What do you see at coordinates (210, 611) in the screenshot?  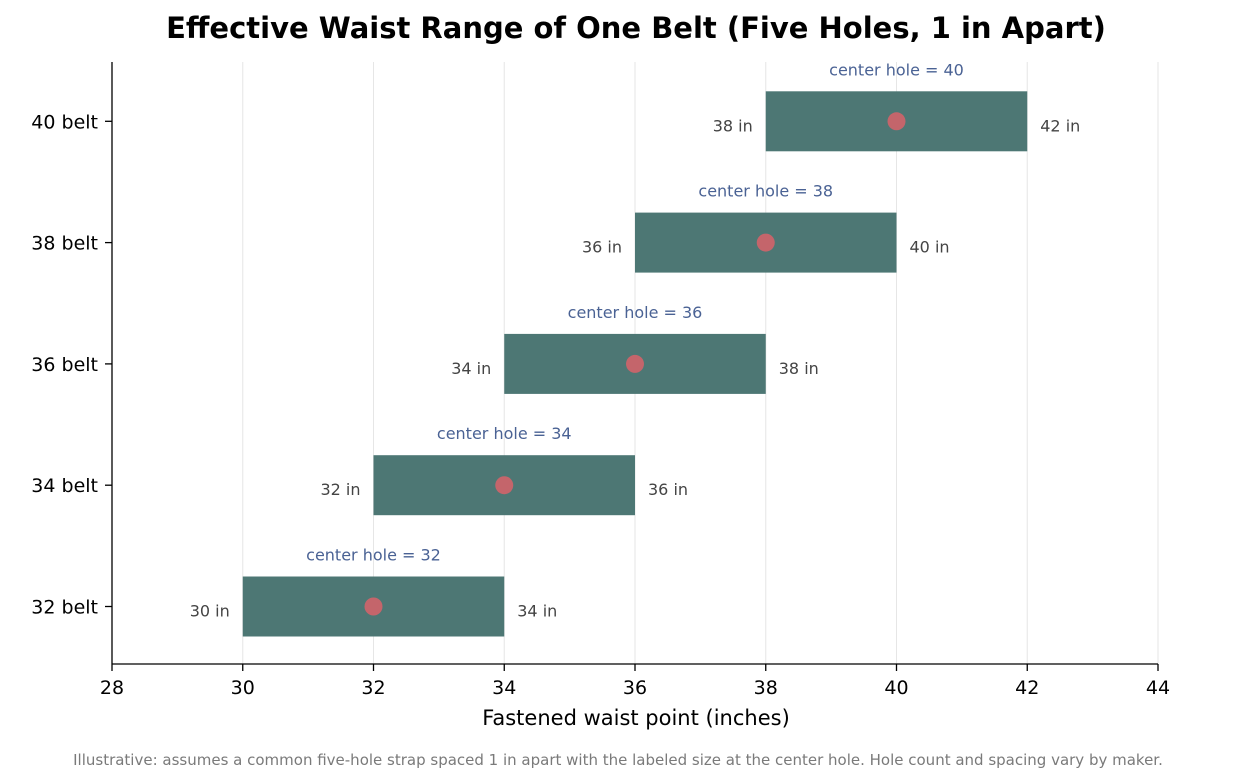 I see `range-start-label: 30 in` at bounding box center [210, 611].